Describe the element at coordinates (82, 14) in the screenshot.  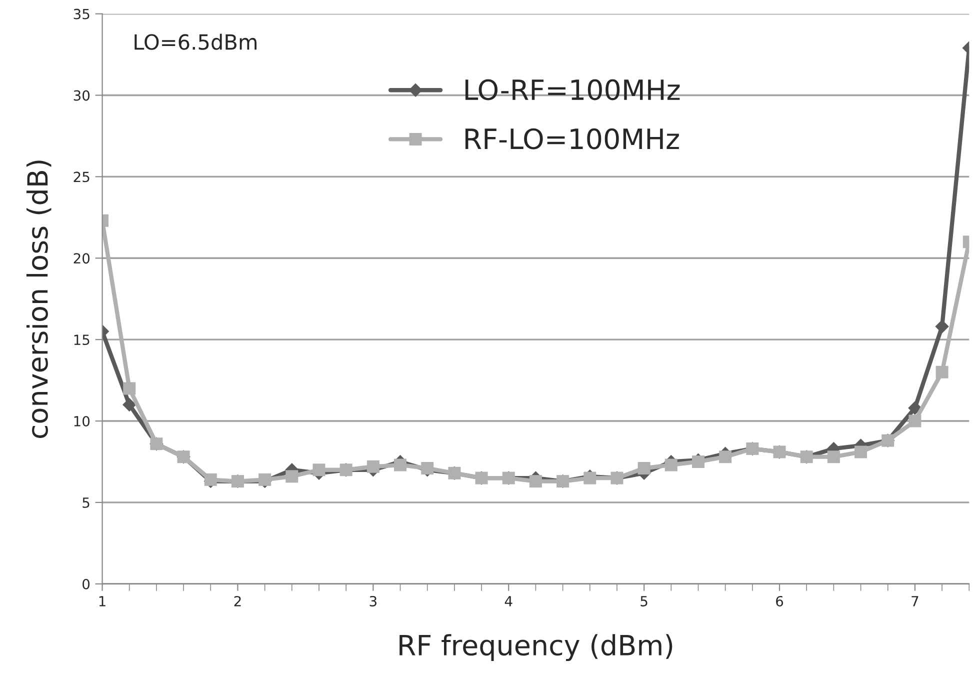
I see `y-tick-label: 35` at that location.